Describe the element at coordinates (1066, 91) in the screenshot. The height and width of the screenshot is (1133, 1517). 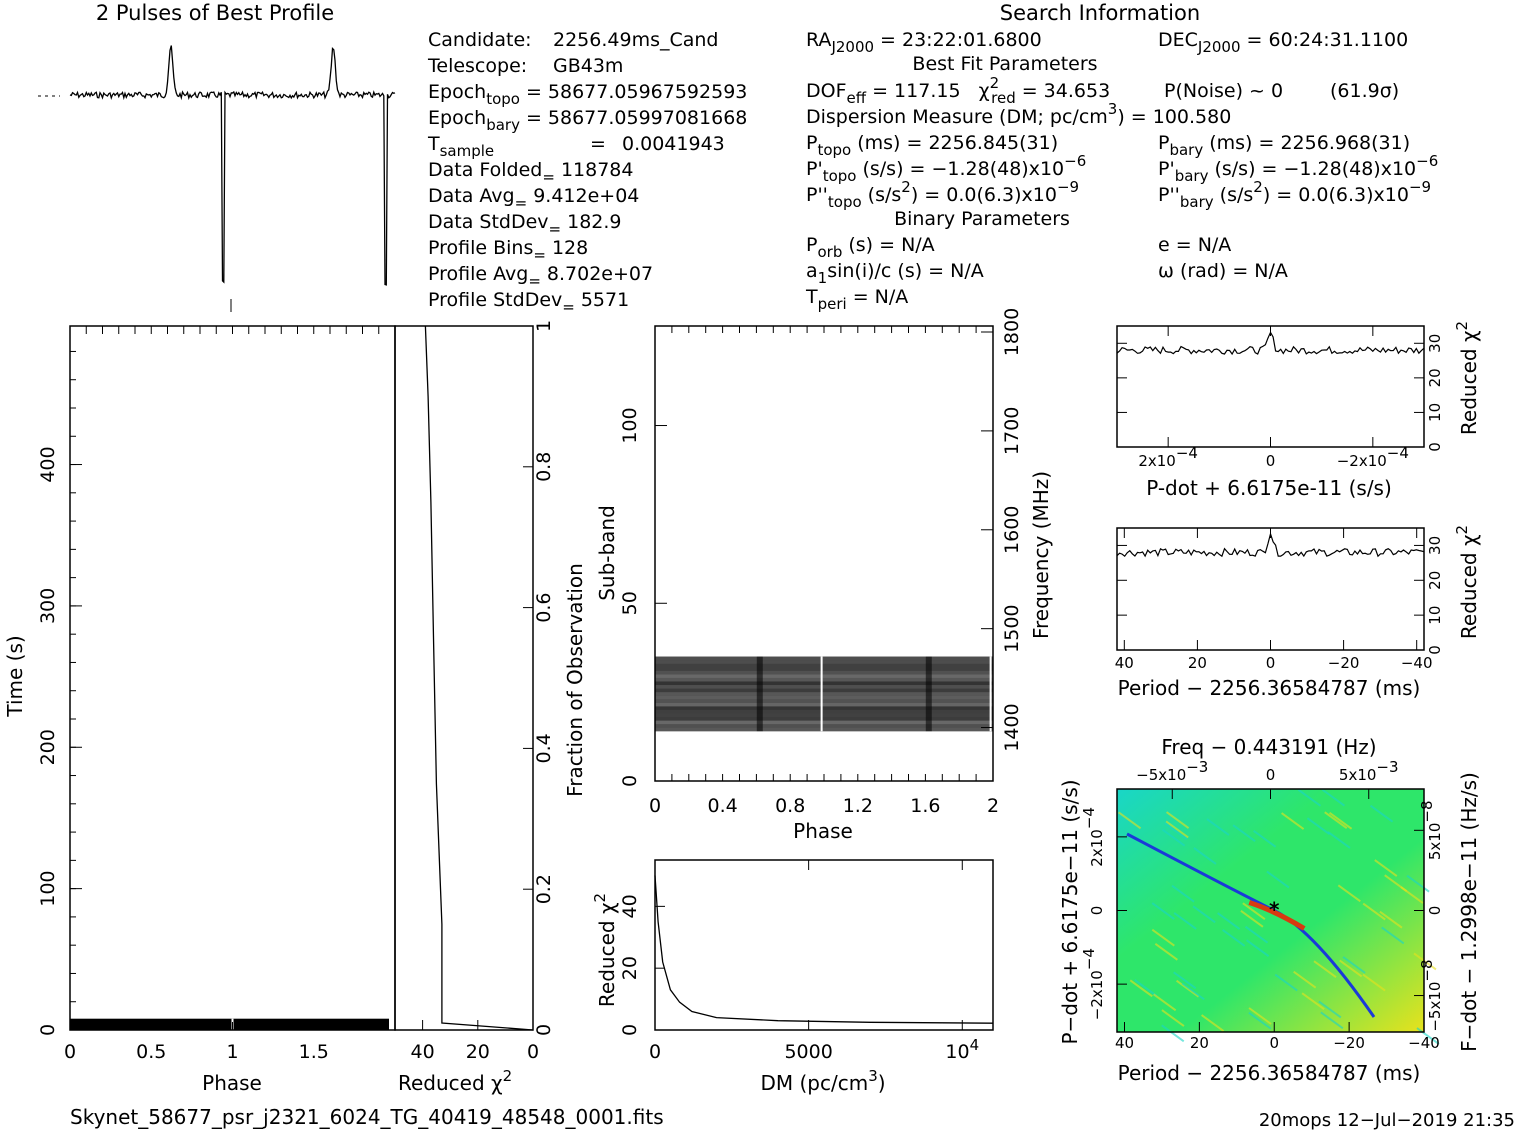
I see `chi-value: = 34.653` at that location.